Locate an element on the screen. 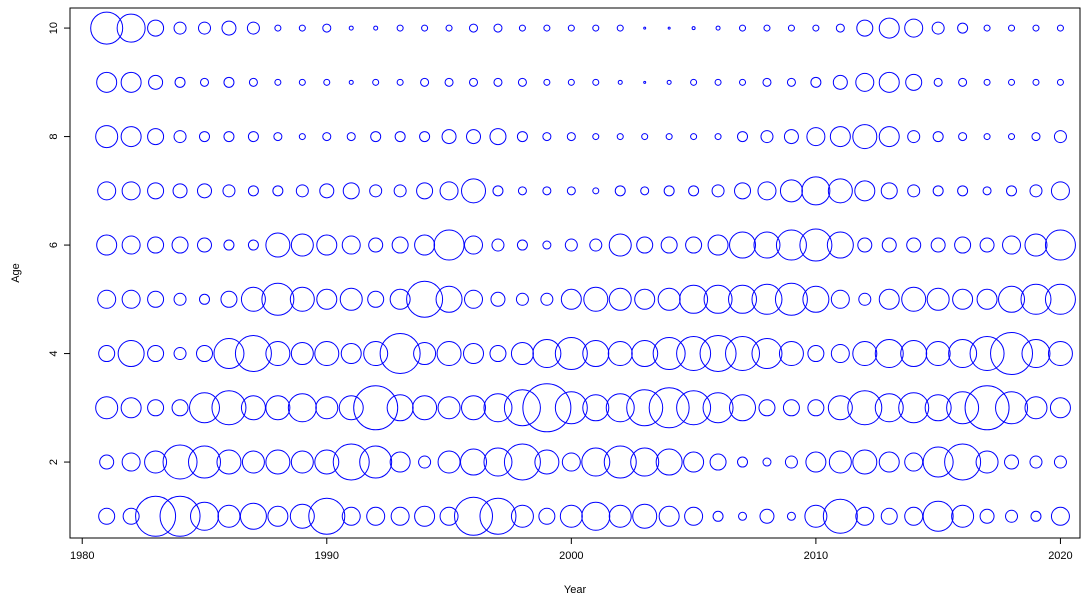 Image resolution: width=1092 pixels, height=603 pixels. x-tick-label: 2020 is located at coordinates (1060, 556).